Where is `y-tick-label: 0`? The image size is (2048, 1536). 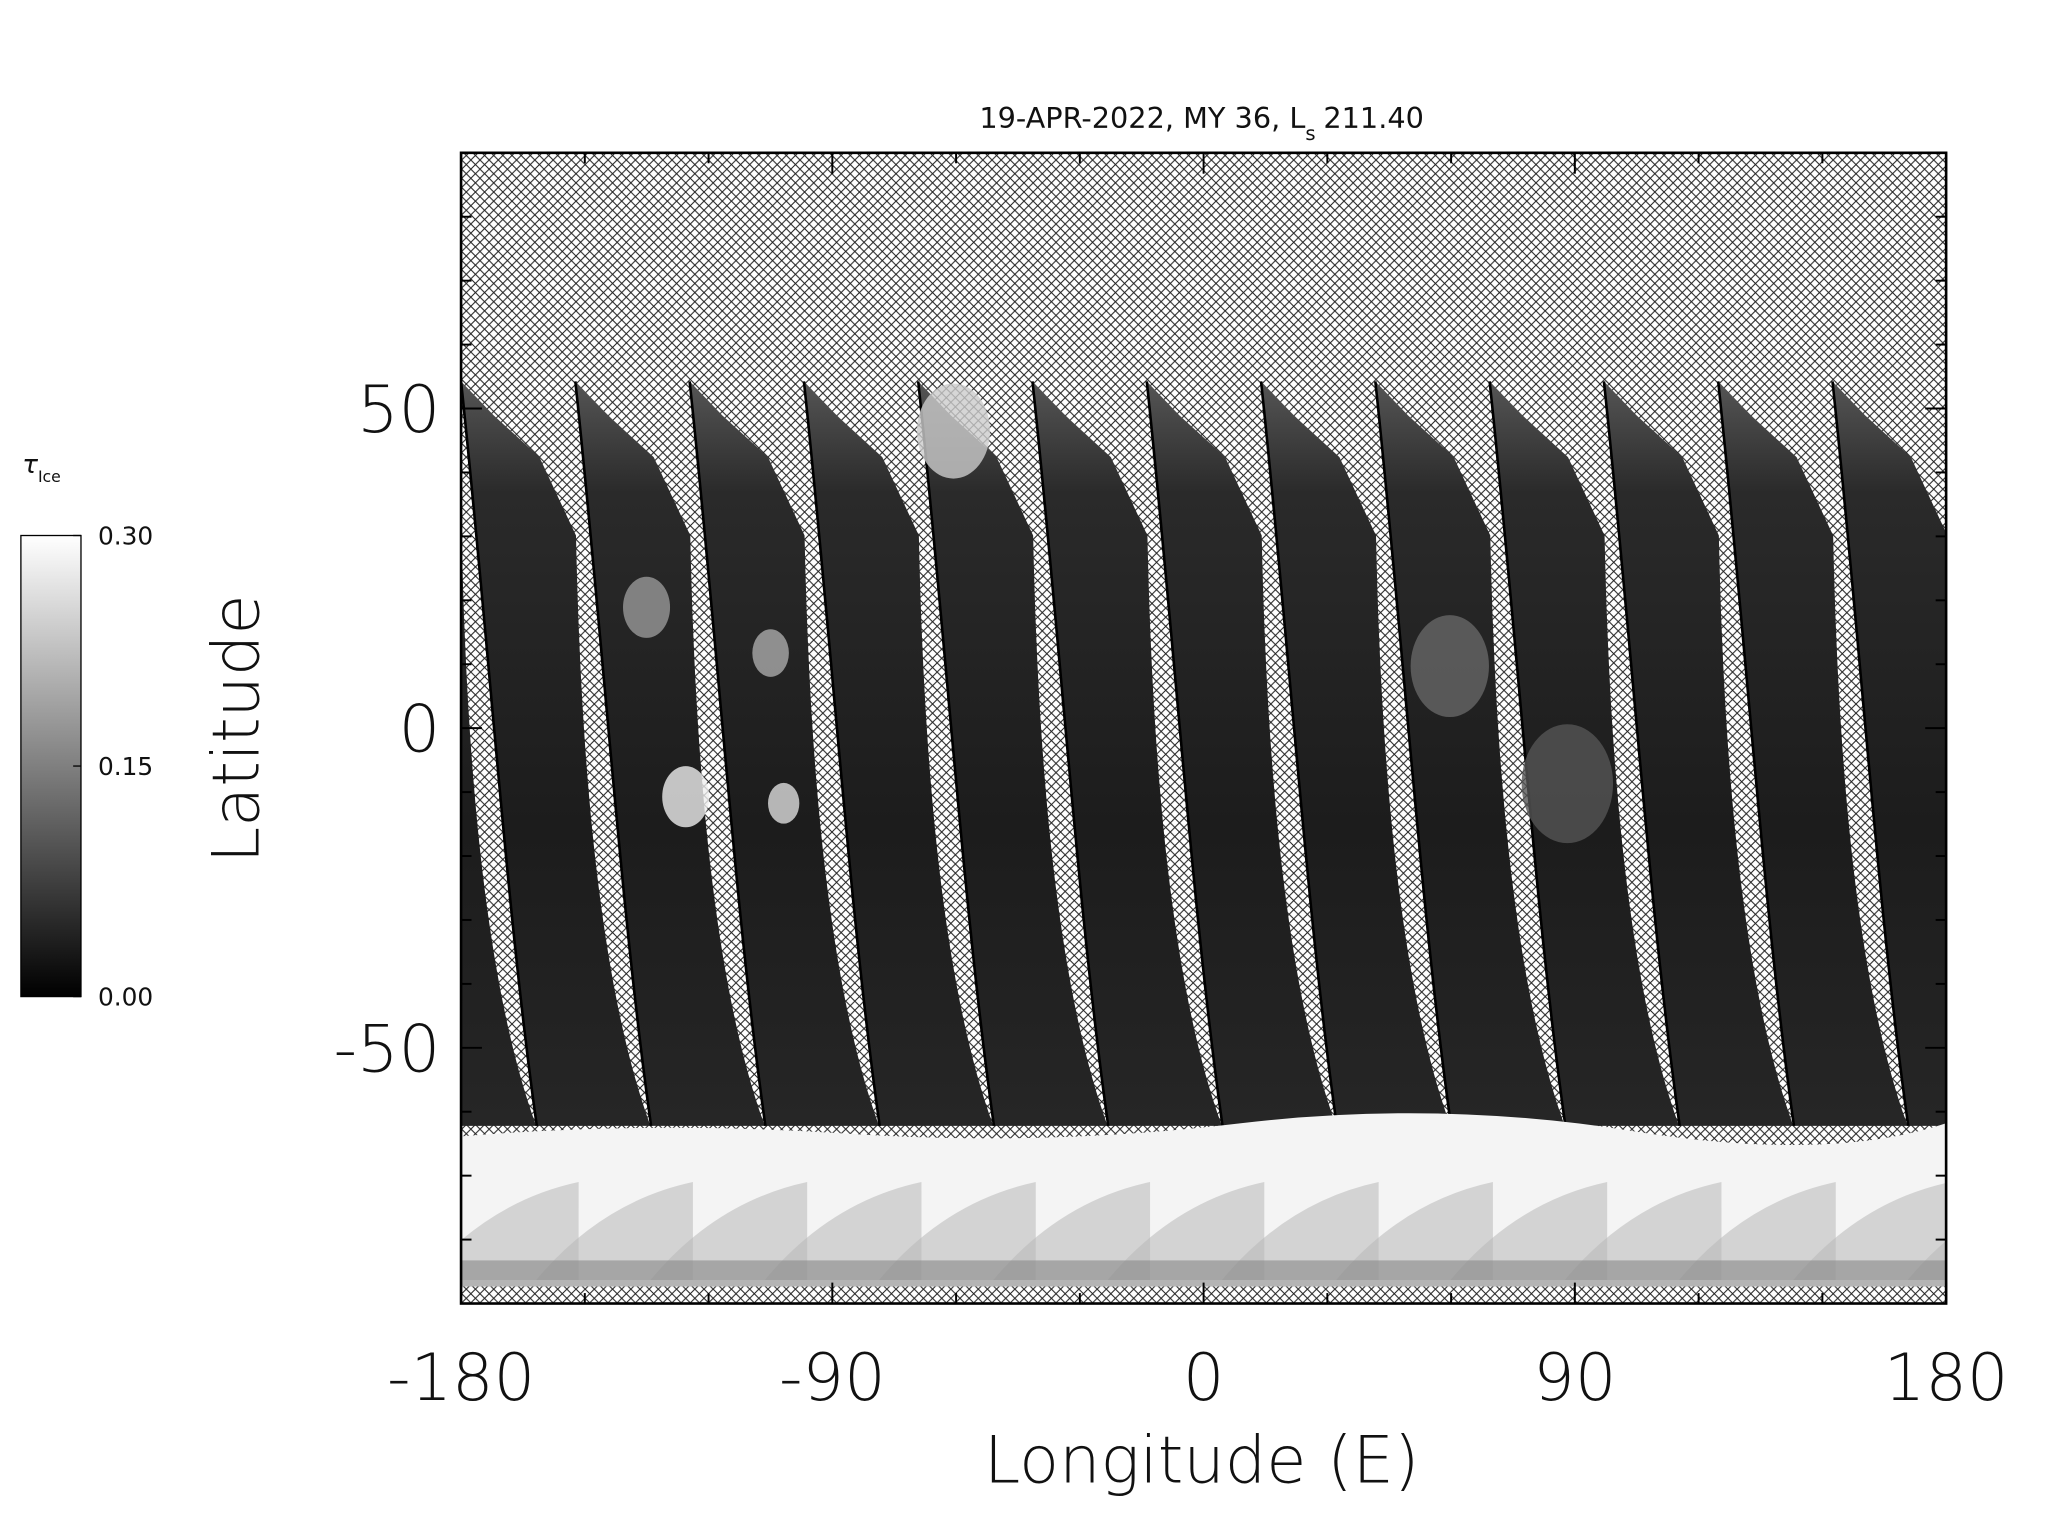 y-tick-label: 0 is located at coordinates (420, 730).